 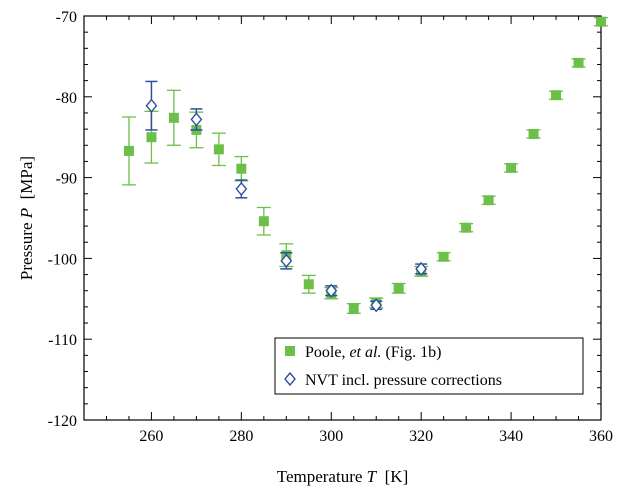 I want to click on x-tick-label: 320, so click(x=421, y=436).